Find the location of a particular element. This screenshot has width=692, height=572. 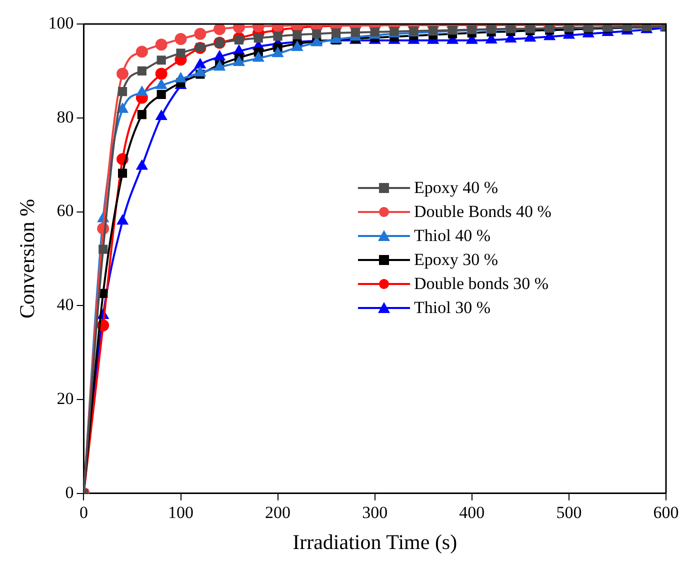

y-tick-label: 100 is located at coordinates (61, 22).